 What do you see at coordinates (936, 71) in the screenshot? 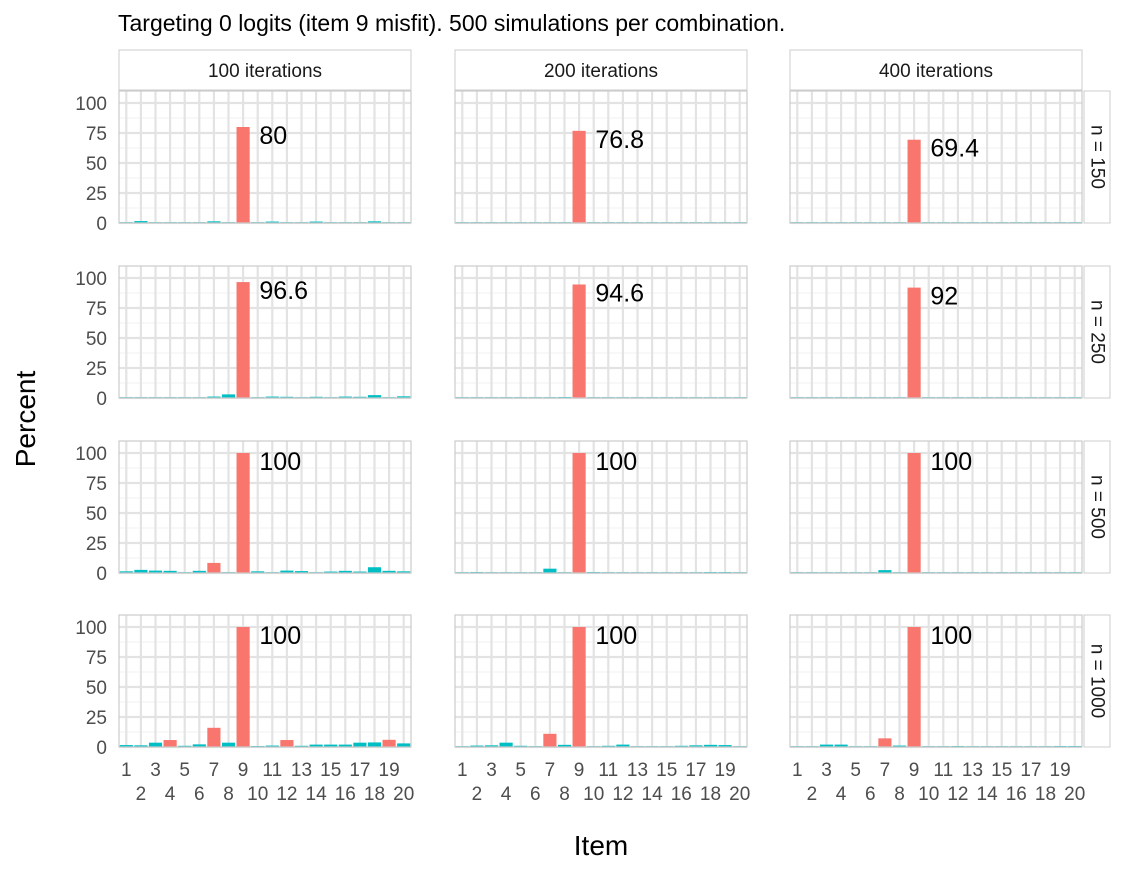
I see `column-strip-label: 400 iterations` at bounding box center [936, 71].